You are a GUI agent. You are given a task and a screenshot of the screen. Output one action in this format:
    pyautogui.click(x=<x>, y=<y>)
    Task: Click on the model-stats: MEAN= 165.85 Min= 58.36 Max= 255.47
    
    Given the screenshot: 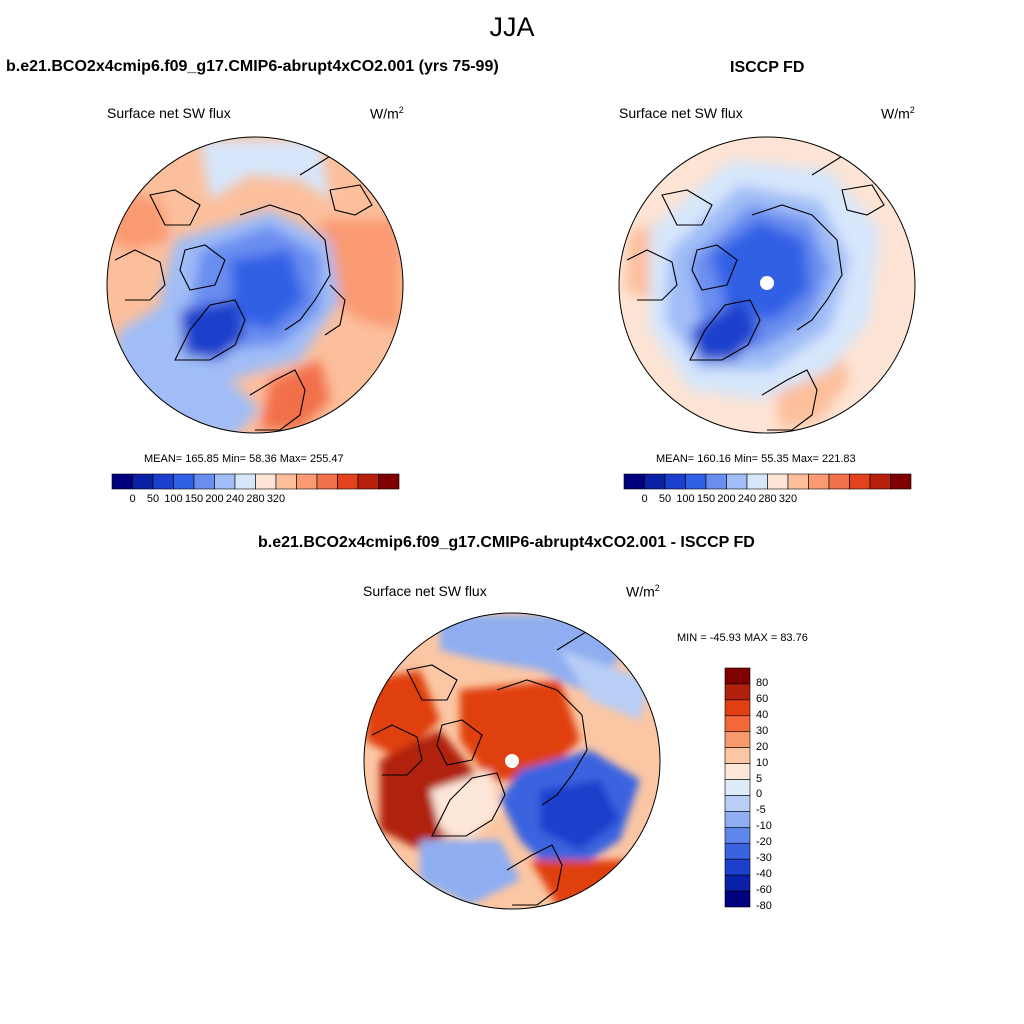 What is the action you would take?
    pyautogui.click(x=244, y=459)
    